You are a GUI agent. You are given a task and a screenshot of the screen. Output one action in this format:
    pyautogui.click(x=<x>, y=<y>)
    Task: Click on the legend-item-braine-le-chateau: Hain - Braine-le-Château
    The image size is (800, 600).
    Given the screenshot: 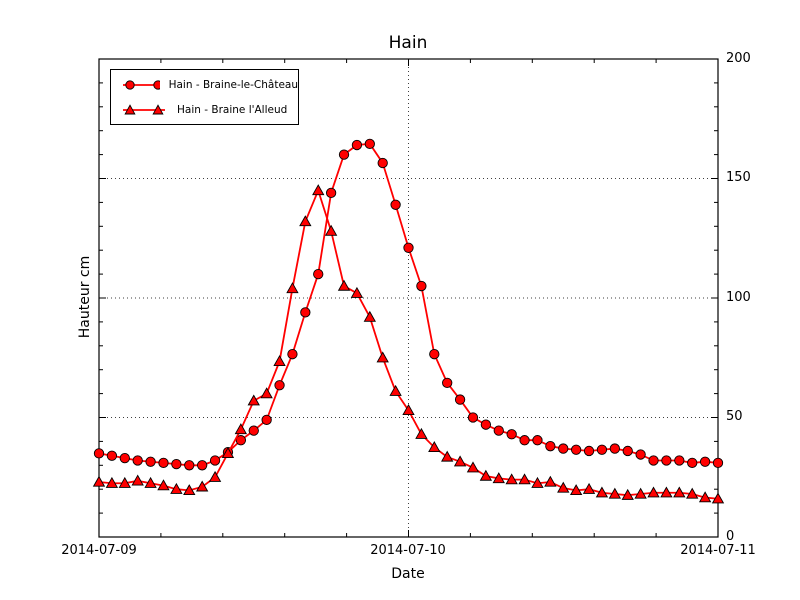 What is the action you would take?
    pyautogui.click(x=204, y=85)
    